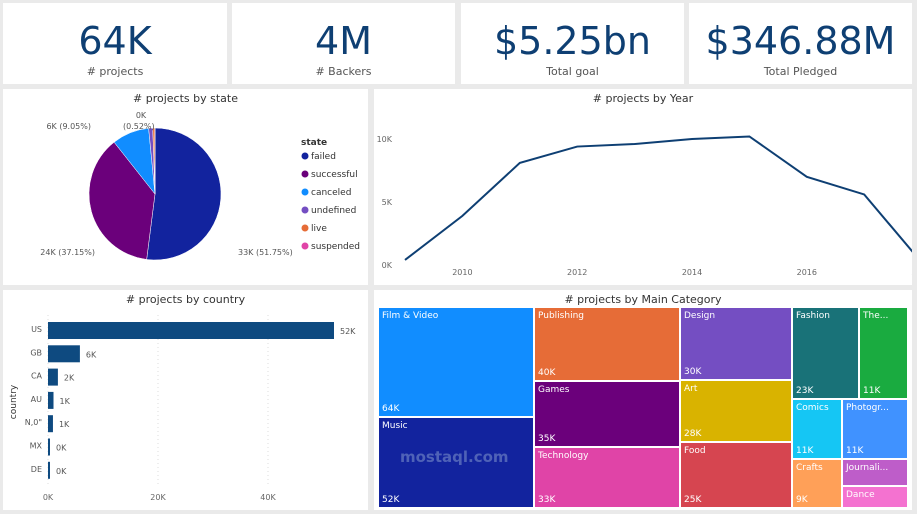  Describe the element at coordinates (53, 377) in the screenshot. I see `bar-CA` at that location.